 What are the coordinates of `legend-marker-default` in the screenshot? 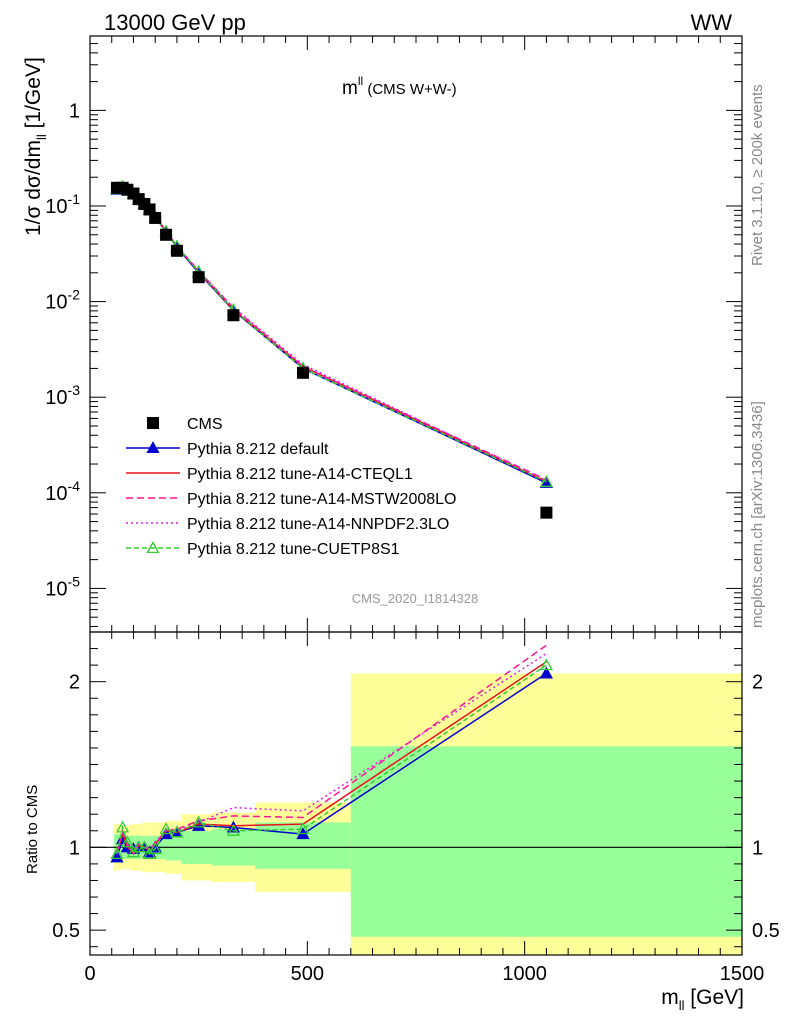 It's located at (153, 447).